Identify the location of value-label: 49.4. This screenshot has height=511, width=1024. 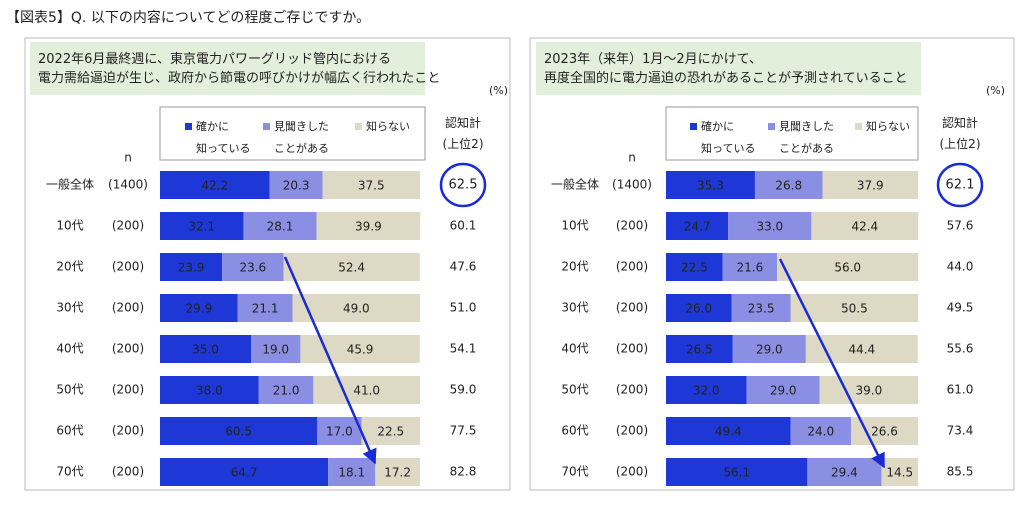
(728, 432).